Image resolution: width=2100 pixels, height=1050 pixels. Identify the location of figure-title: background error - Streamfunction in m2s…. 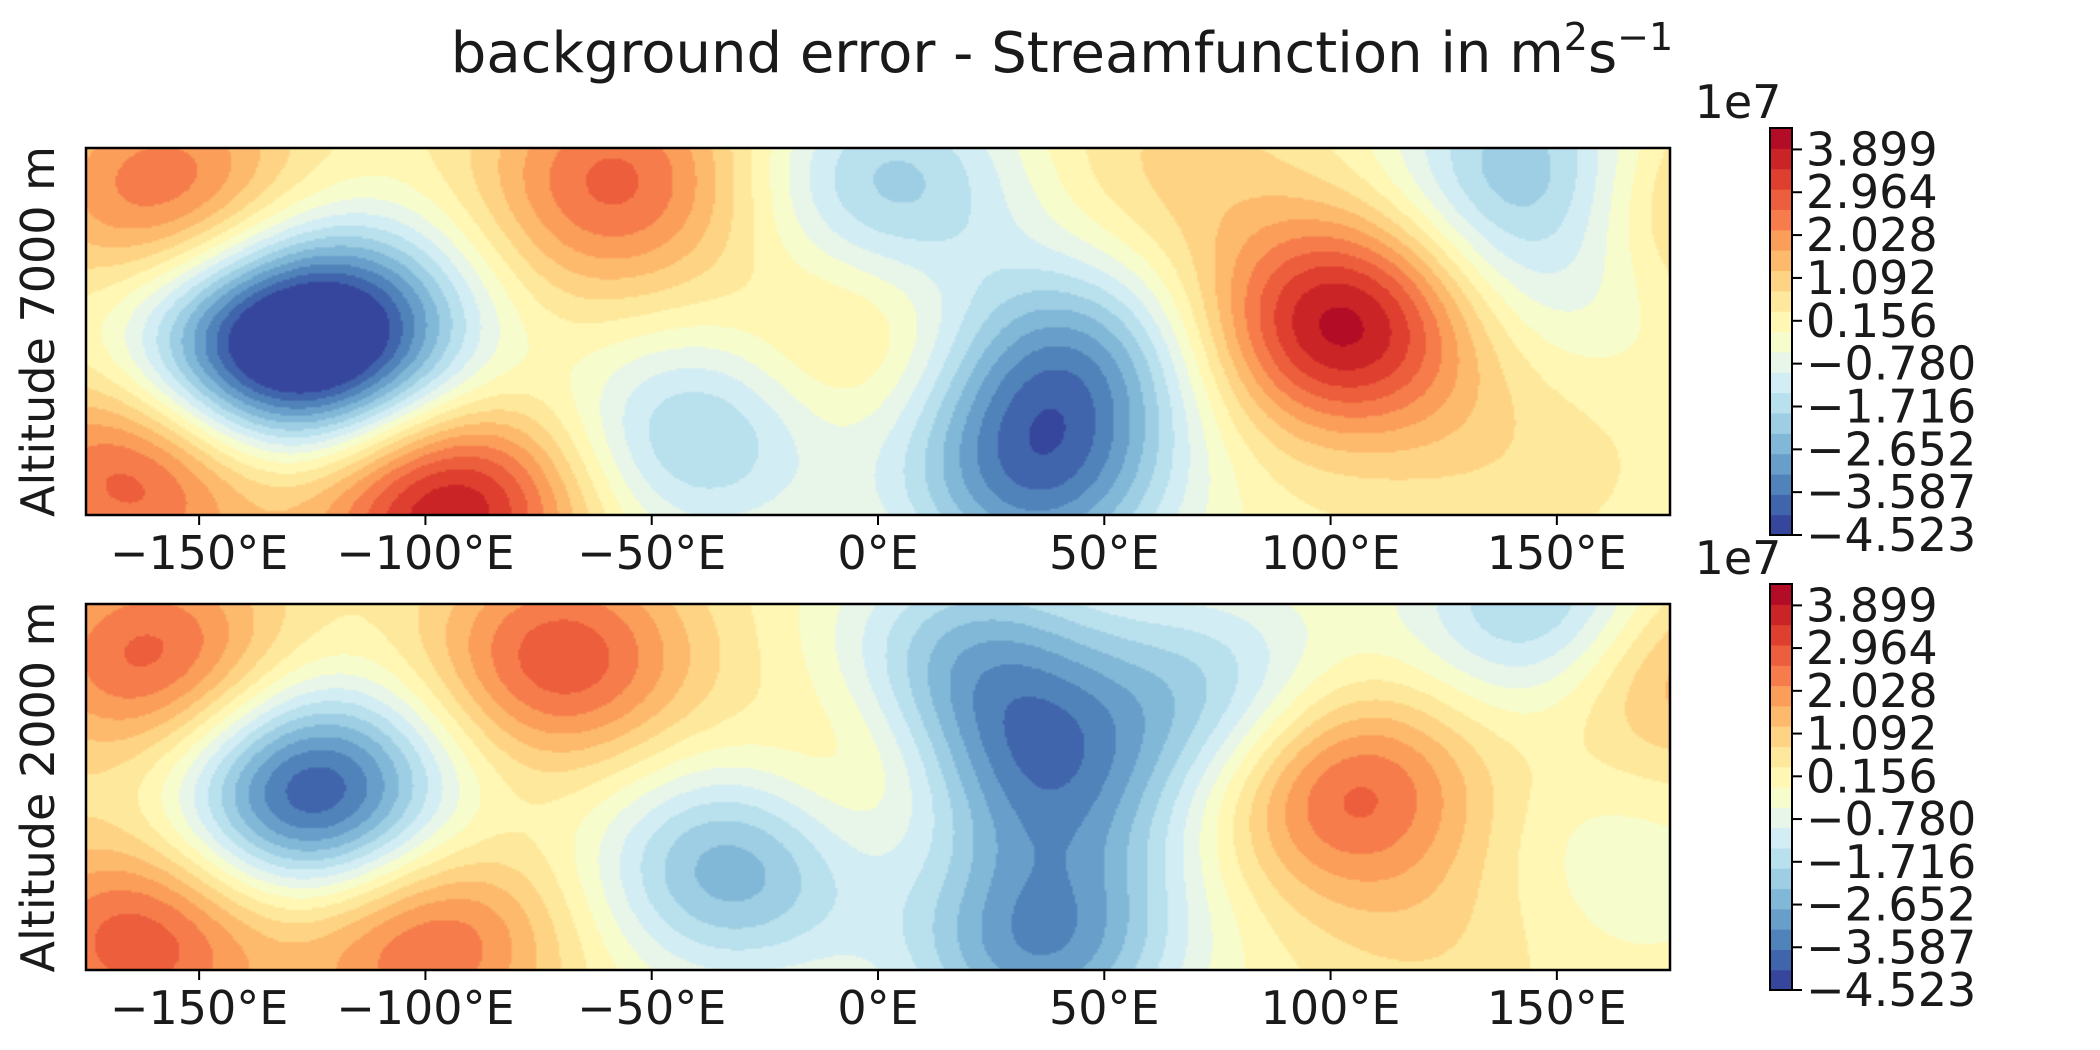
(1062, 50).